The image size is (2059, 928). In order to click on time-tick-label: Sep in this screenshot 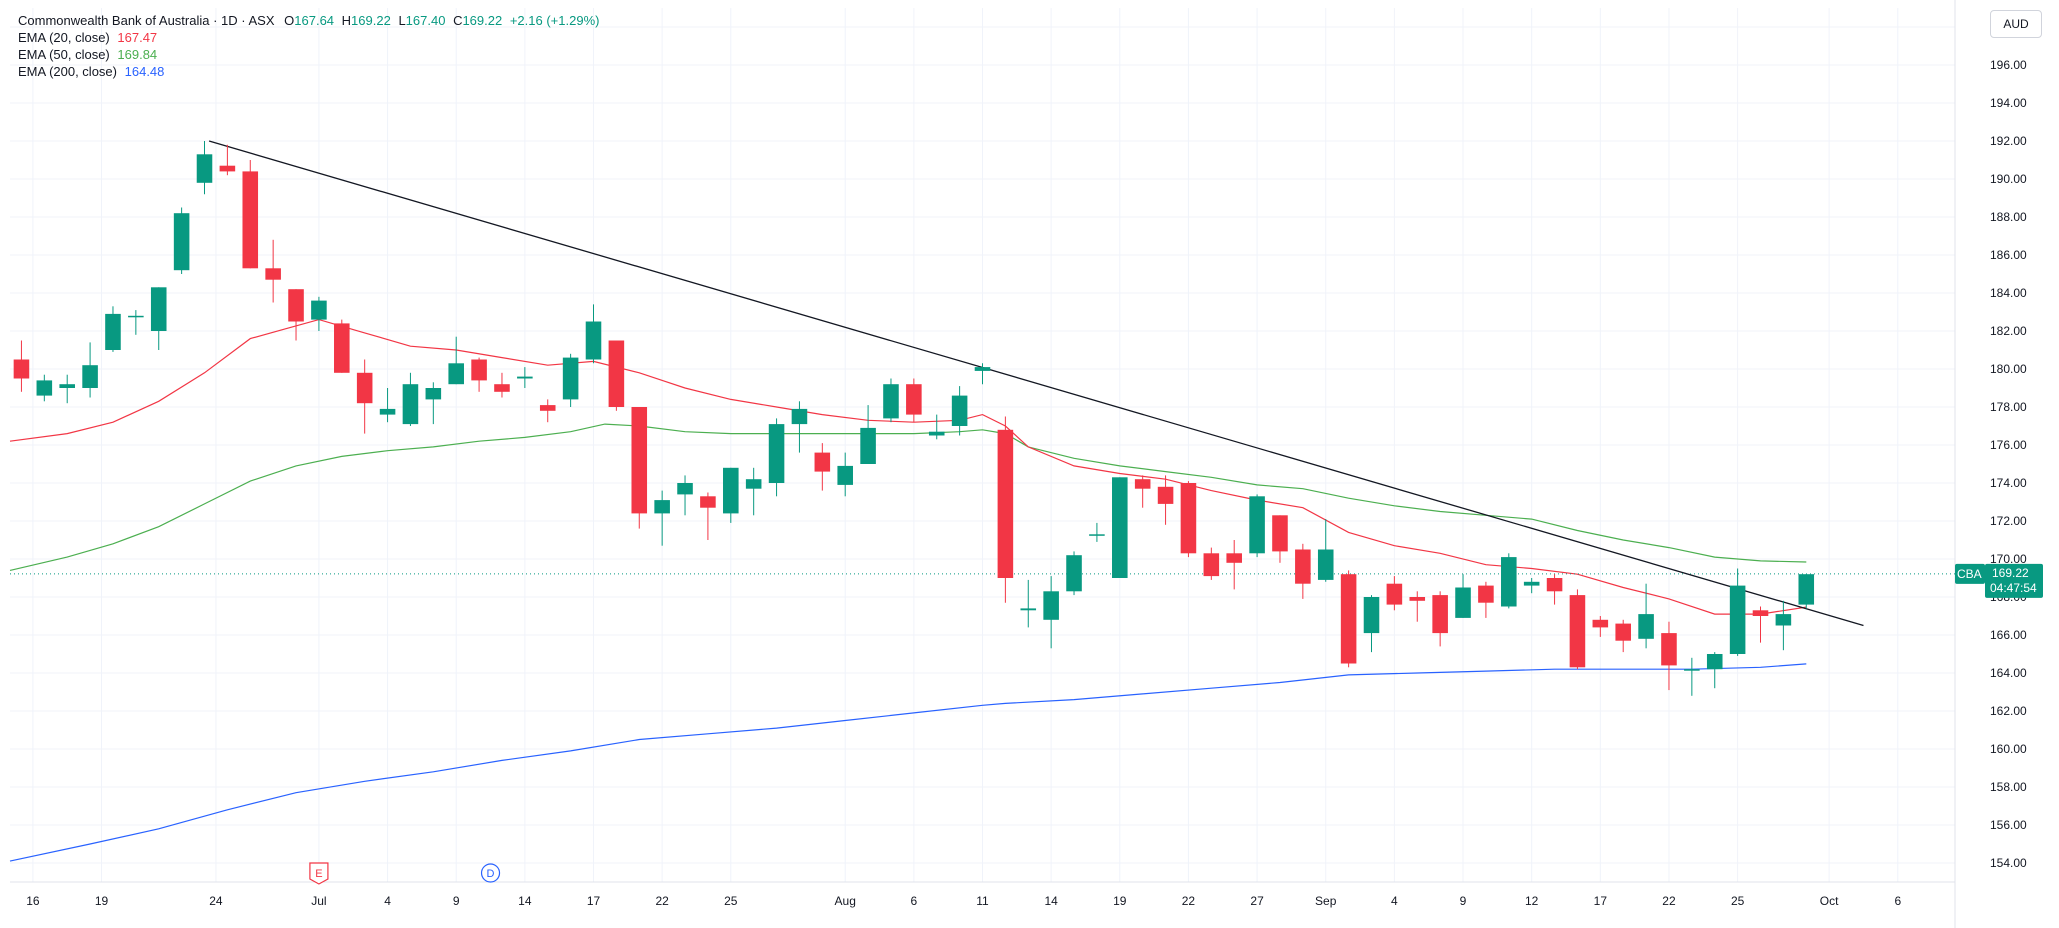, I will do `click(1326, 901)`.